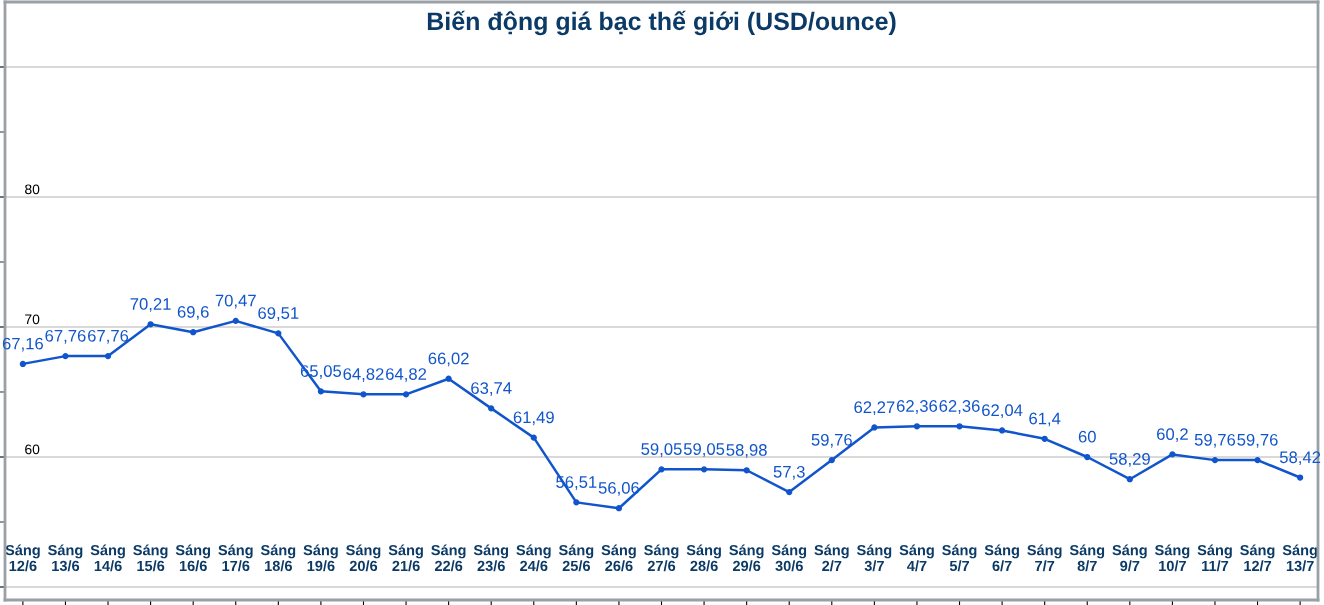 This screenshot has width=1324, height=605. I want to click on x-tick-label: Sáng 19/6, so click(320, 558).